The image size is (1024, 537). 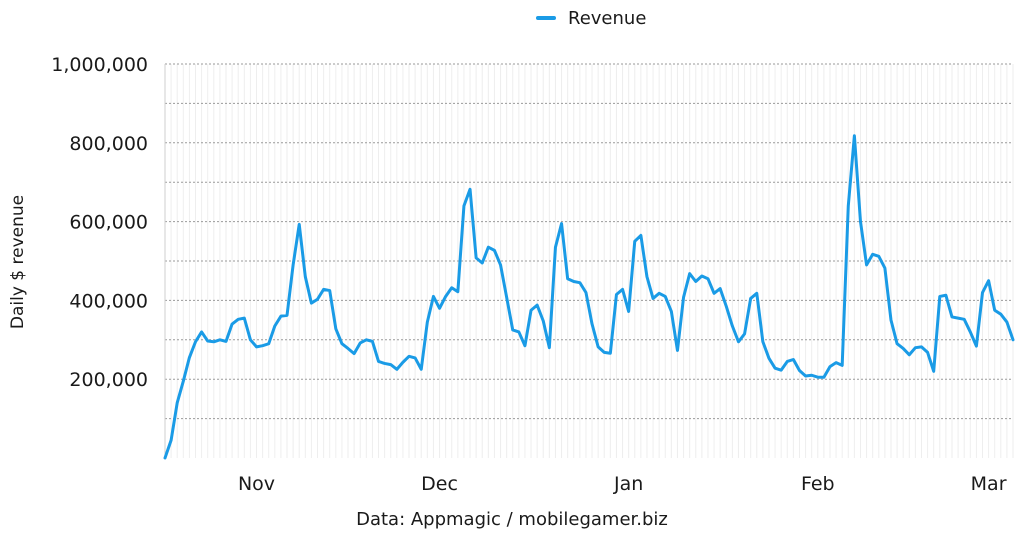 What do you see at coordinates (439, 484) in the screenshot?
I see `x-tick-label: Dec` at bounding box center [439, 484].